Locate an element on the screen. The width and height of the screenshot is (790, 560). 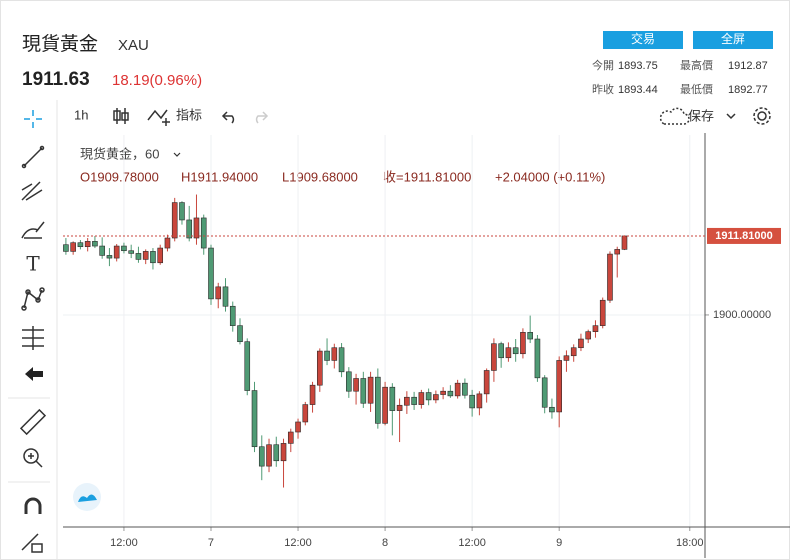
magnet-tool is located at coordinates (33, 505).